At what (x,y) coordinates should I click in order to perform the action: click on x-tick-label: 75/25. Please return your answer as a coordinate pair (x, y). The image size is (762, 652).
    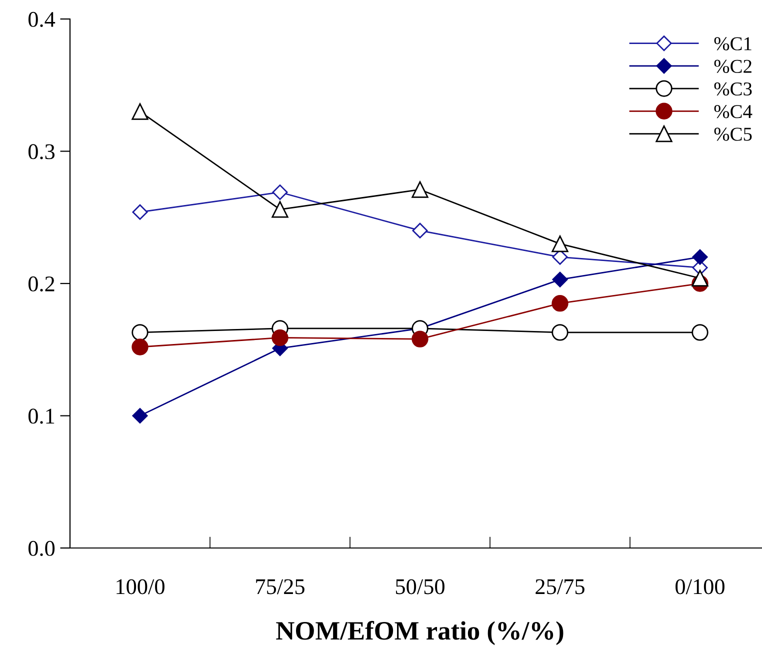
    Looking at the image, I should click on (280, 586).